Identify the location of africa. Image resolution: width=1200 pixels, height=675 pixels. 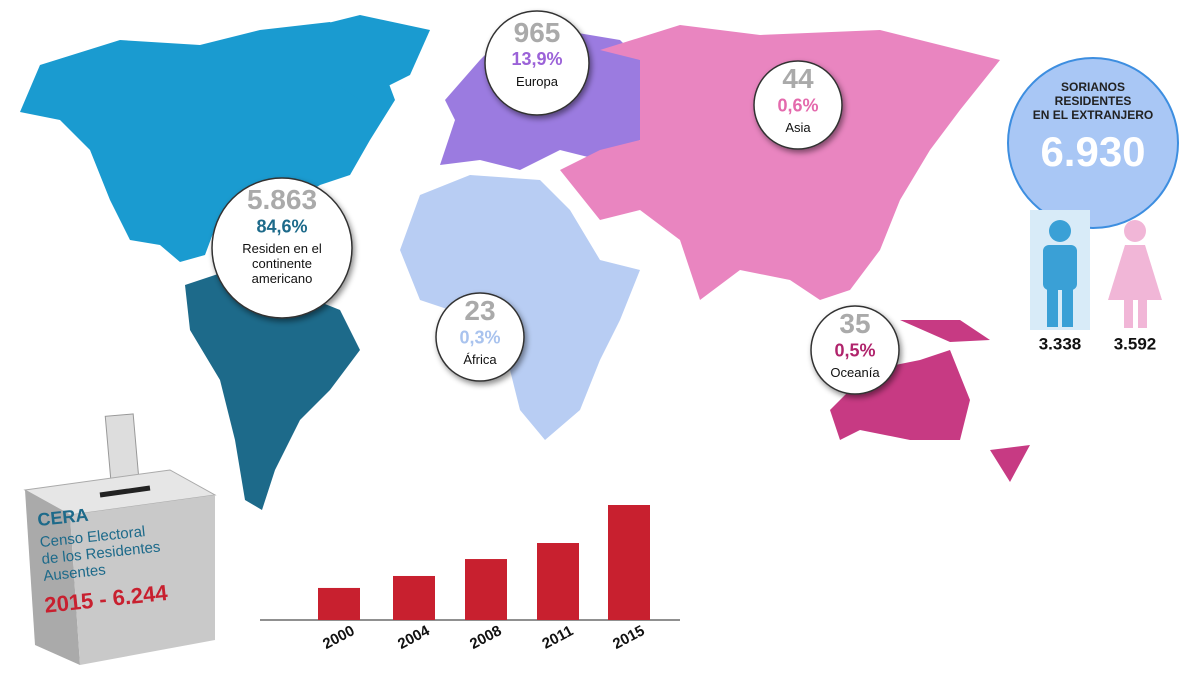
(520, 307).